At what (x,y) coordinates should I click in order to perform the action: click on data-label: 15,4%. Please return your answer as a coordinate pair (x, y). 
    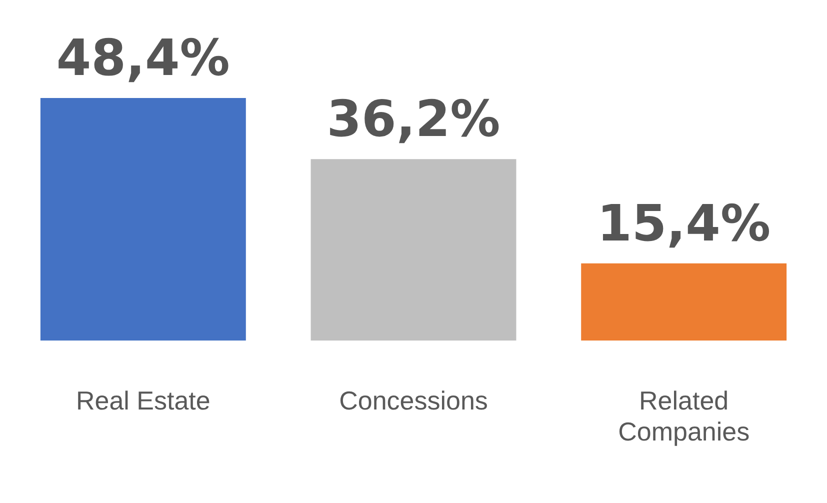
    Looking at the image, I should click on (684, 223).